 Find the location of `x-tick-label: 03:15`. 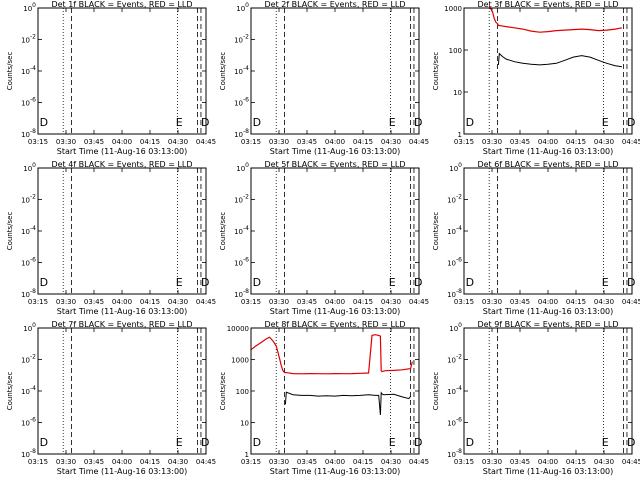

x-tick-label: 03:15 is located at coordinates (251, 302).